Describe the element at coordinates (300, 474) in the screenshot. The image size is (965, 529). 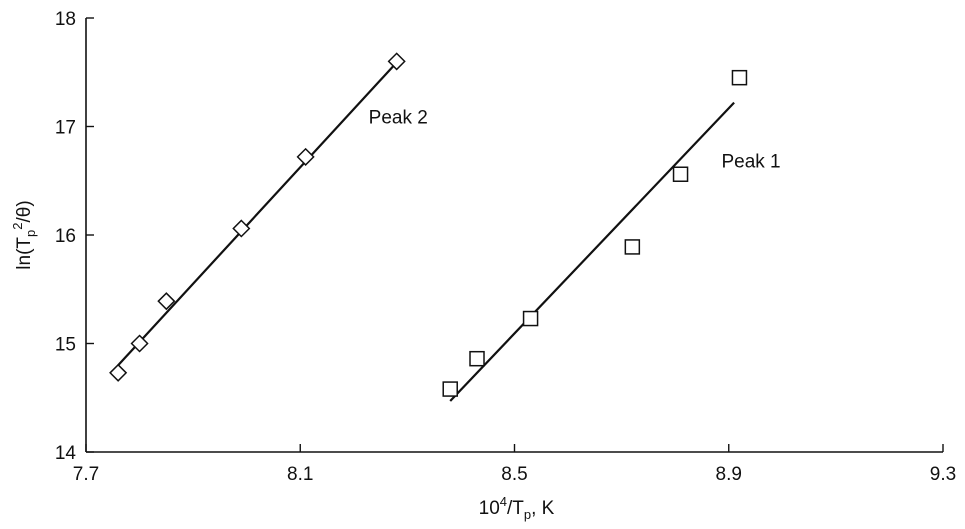
I see `x-tick-label: 8.1` at that location.